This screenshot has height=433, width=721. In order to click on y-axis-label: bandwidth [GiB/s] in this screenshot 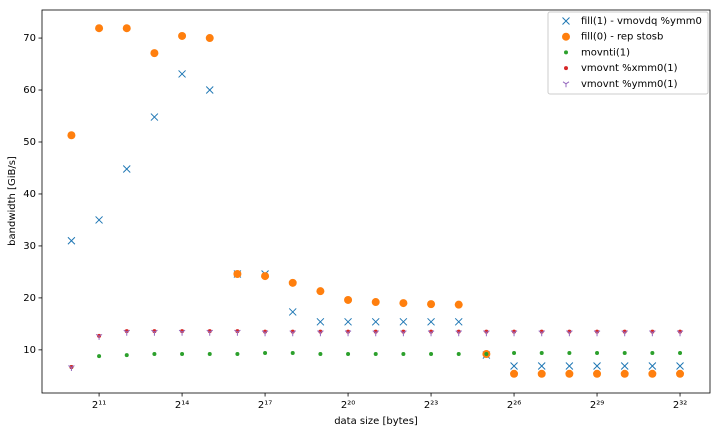, I will do `click(12, 201)`.